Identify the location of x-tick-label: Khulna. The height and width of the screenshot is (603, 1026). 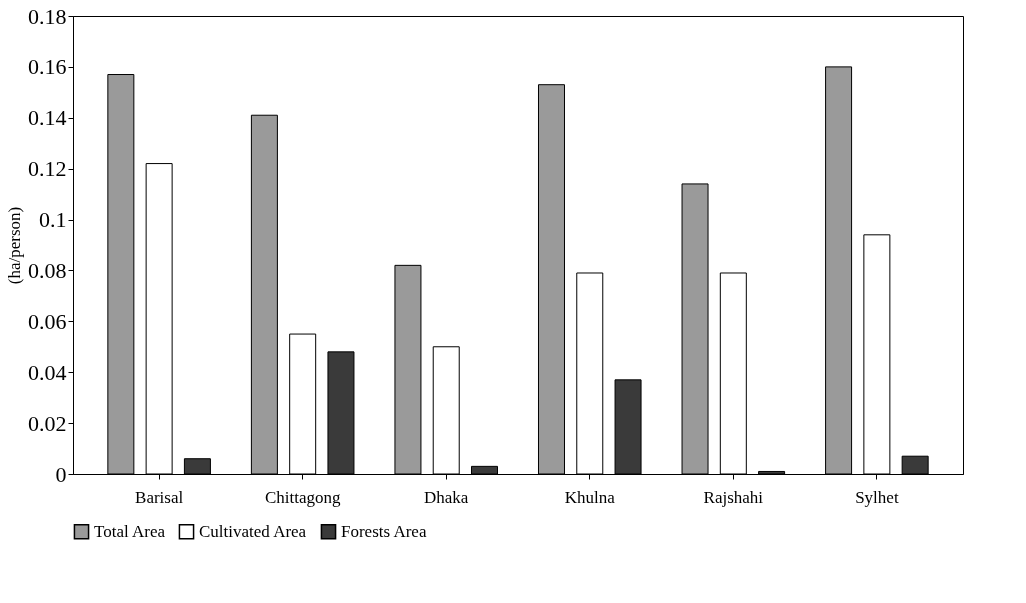
(590, 497).